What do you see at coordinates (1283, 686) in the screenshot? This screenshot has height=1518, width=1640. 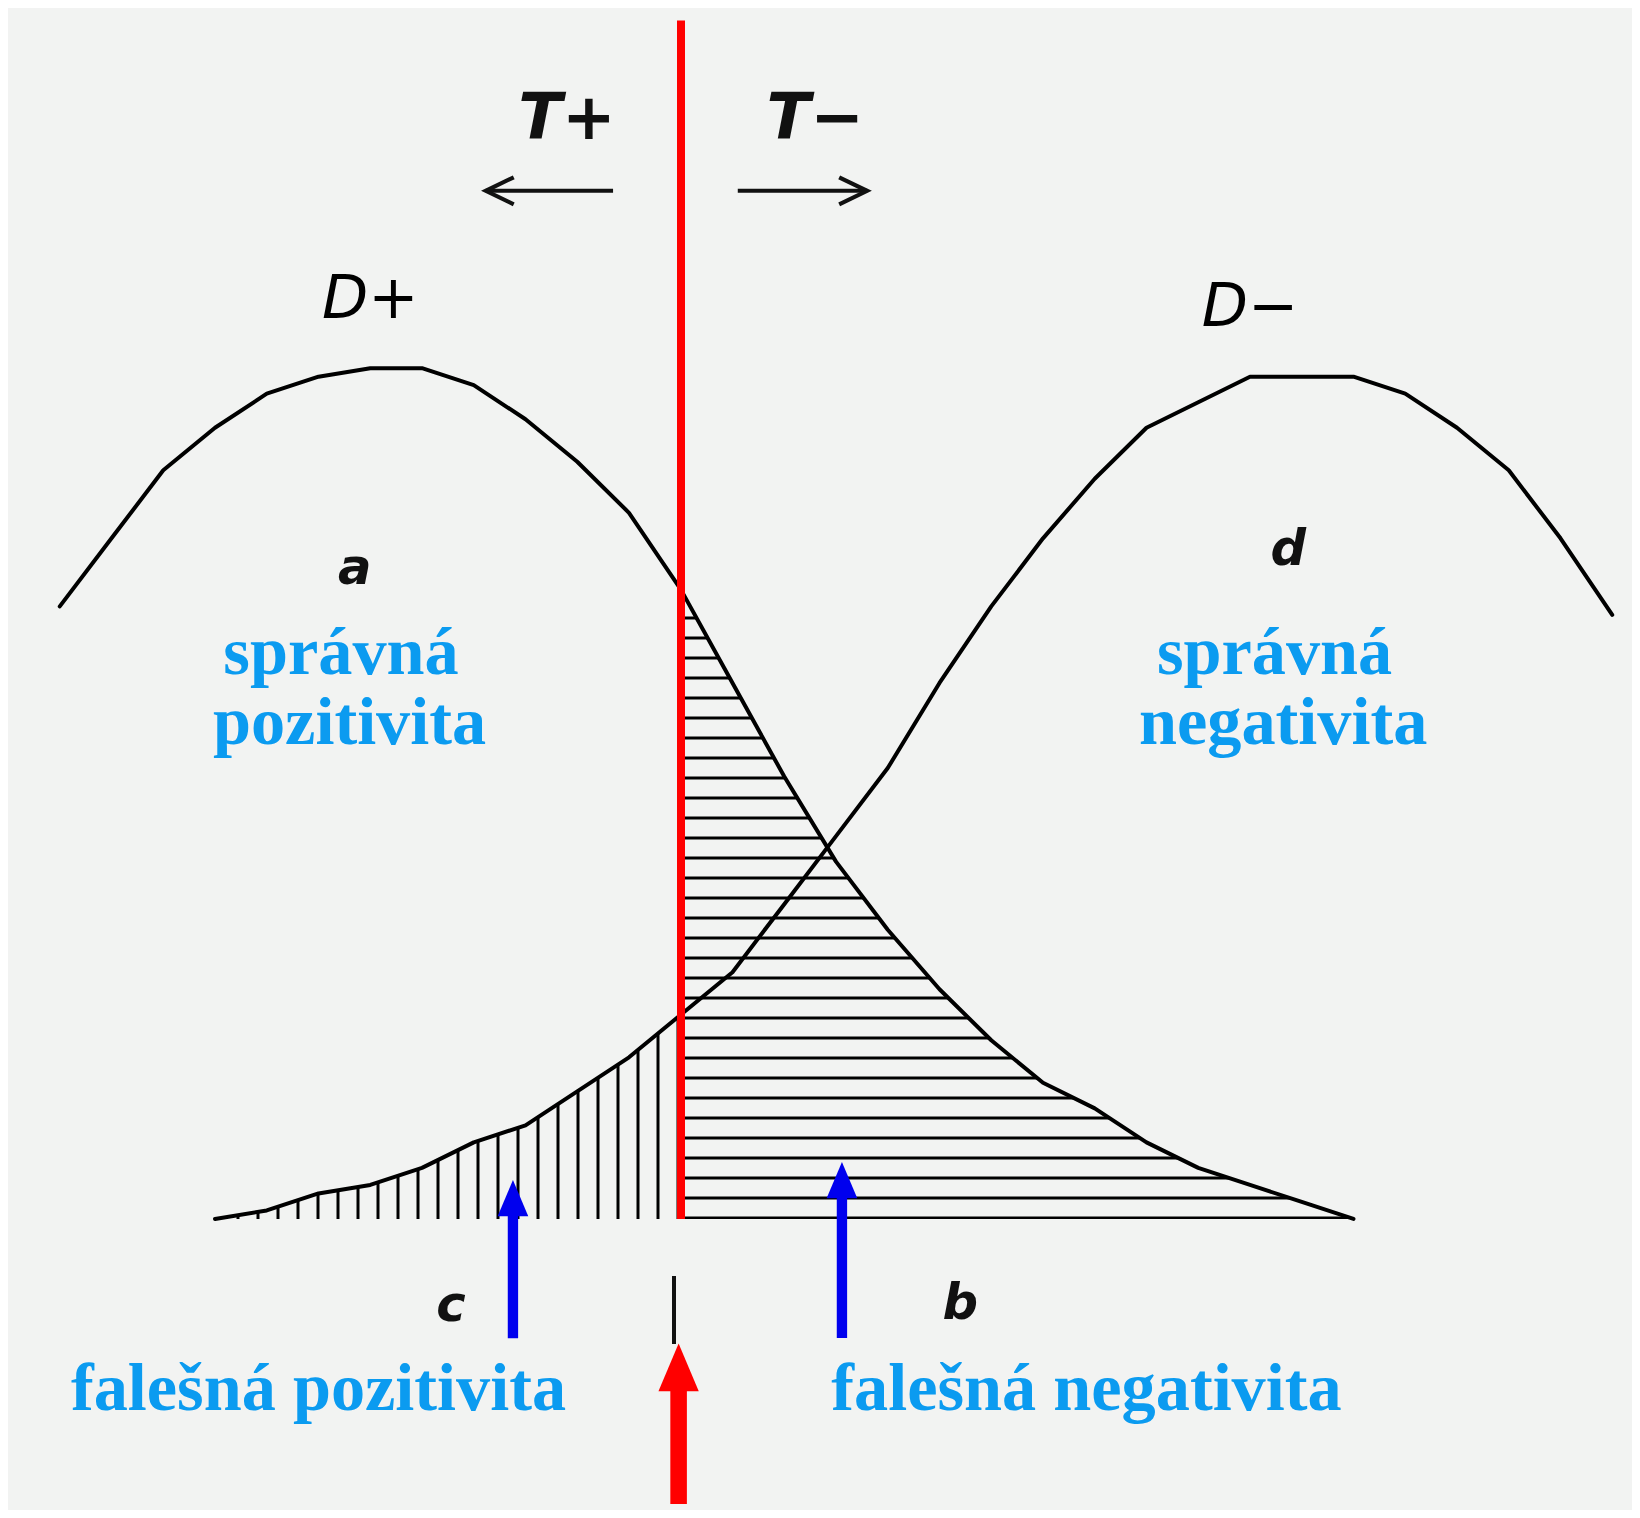 I see `annotation: správná negativita` at bounding box center [1283, 686].